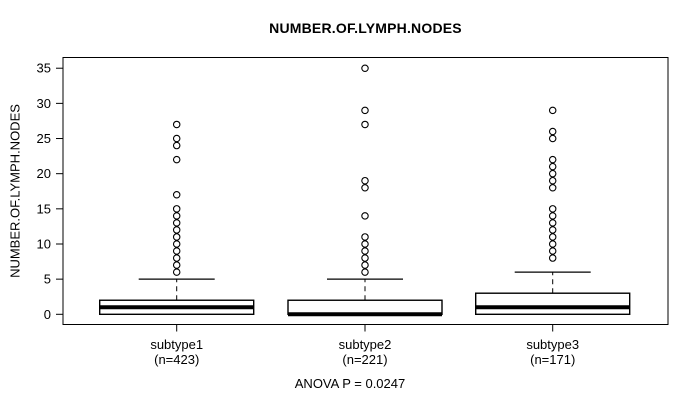 The width and height of the screenshot is (700, 400). What do you see at coordinates (44, 173) in the screenshot?
I see `y-tick-label: 20` at bounding box center [44, 173].